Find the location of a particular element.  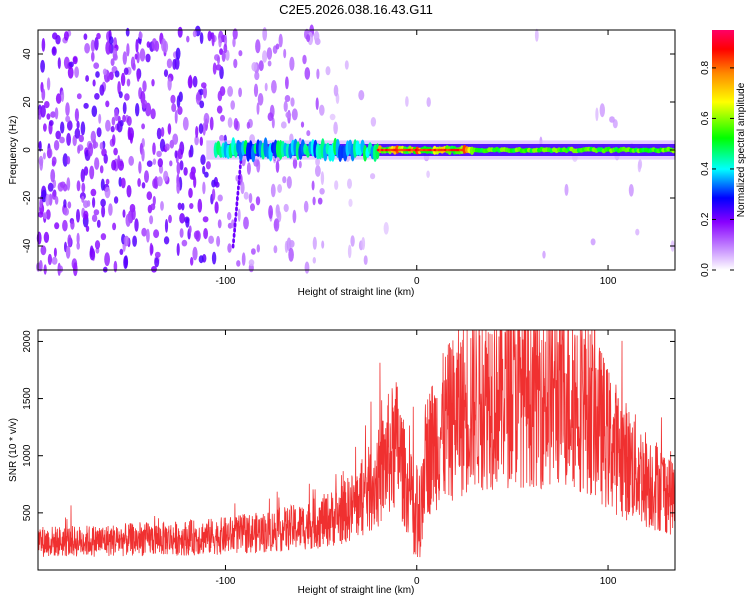

heatmap-ylabel: Frequency (Hz) is located at coordinates (13, 150).